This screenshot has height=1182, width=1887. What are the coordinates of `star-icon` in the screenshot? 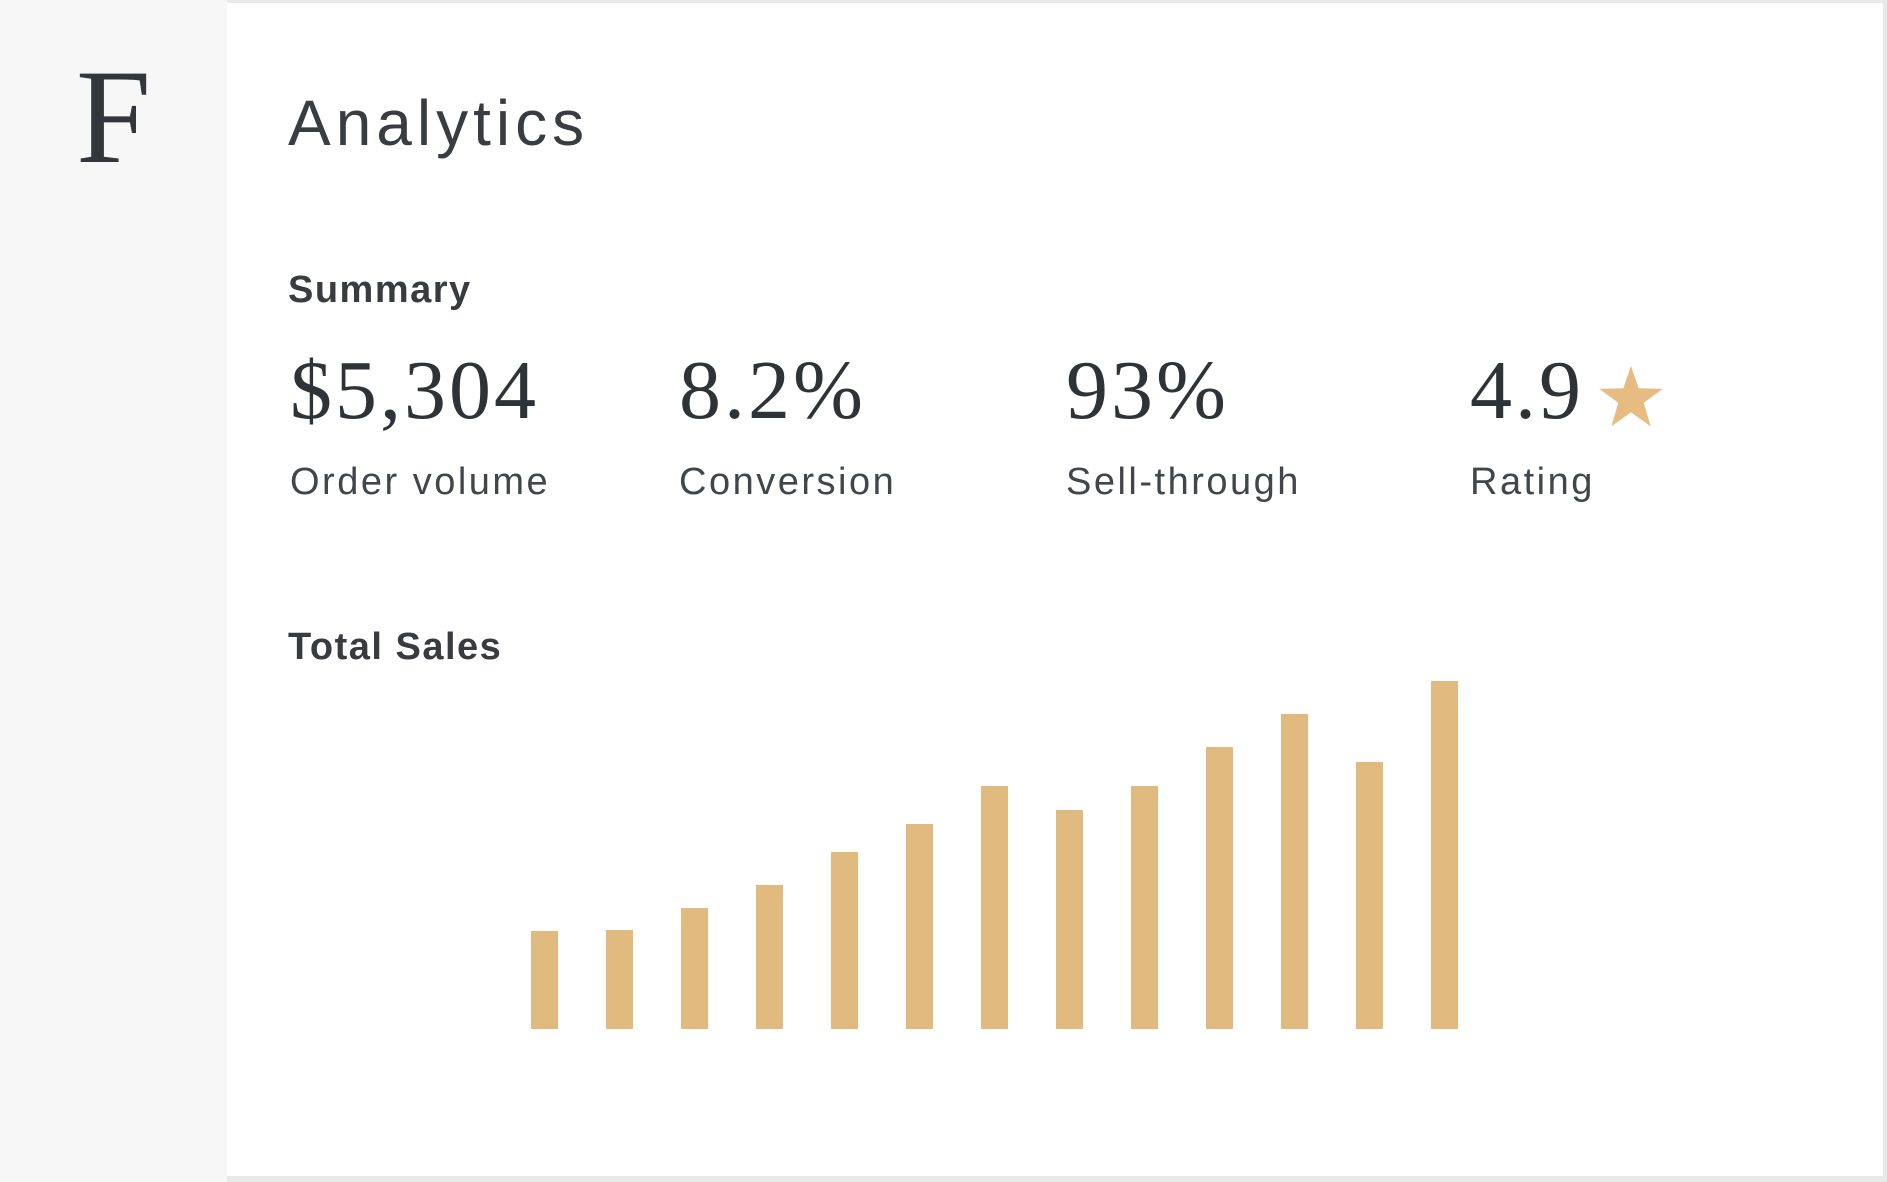 It's located at (1631, 395).